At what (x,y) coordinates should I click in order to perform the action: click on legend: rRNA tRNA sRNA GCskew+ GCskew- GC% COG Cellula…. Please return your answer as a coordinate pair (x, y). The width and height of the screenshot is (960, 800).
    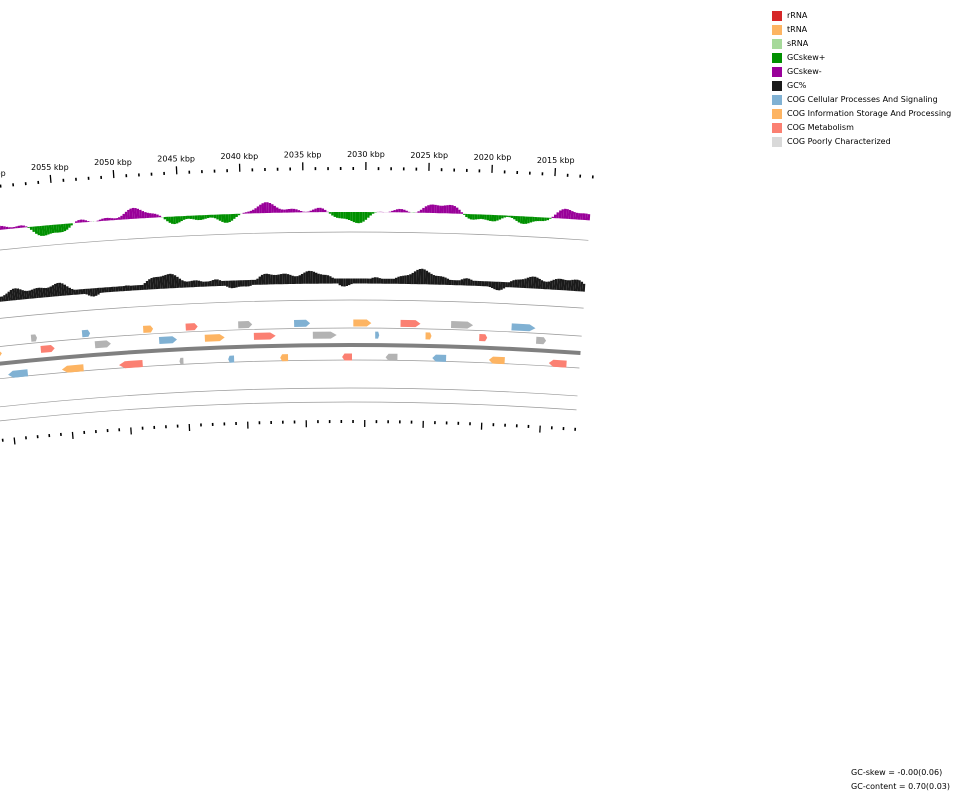
    Looking at the image, I should click on (861, 79).